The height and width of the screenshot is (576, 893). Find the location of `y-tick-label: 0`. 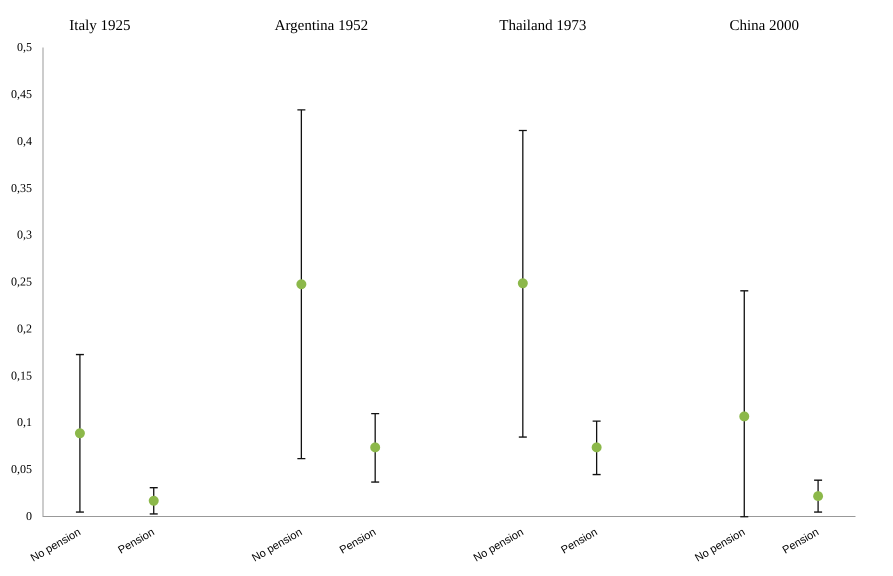

y-tick-label: 0 is located at coordinates (29, 515).